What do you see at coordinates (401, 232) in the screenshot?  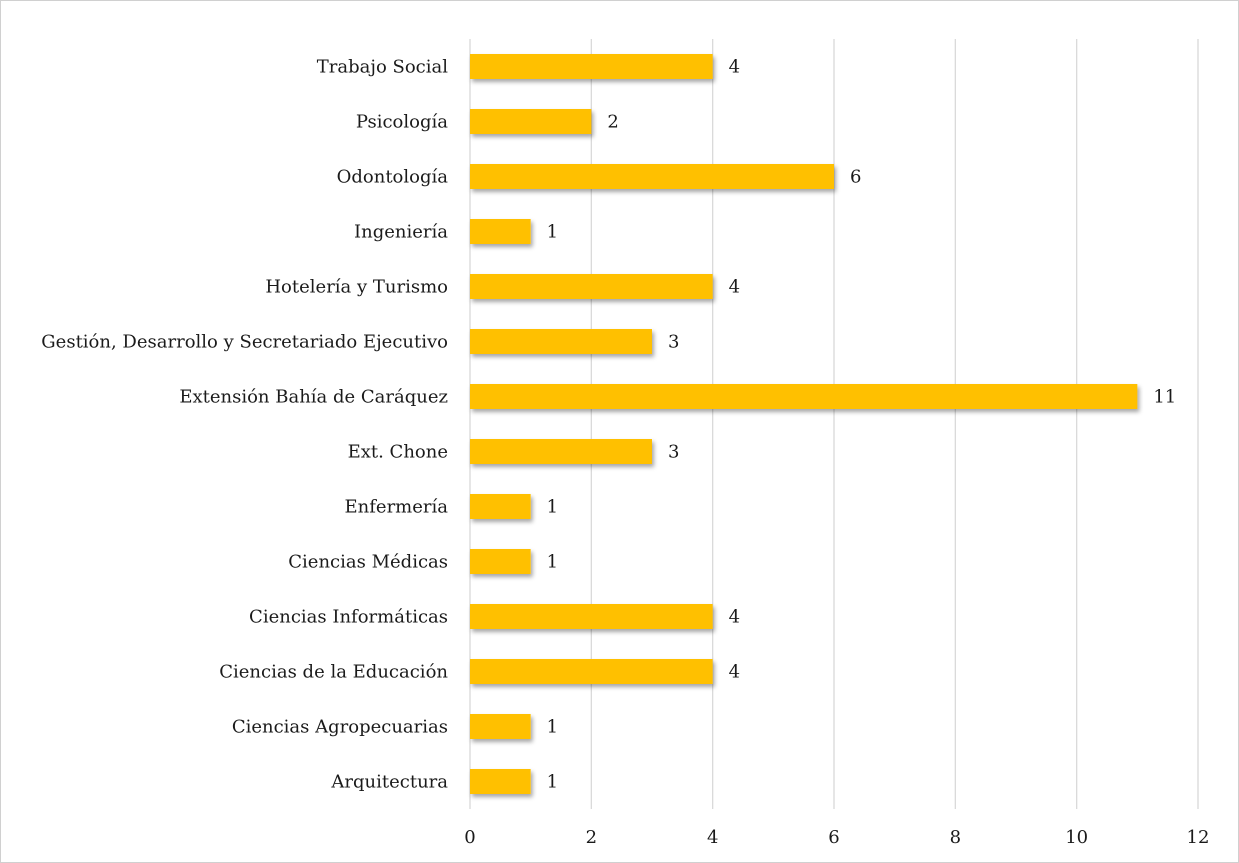 I see `category-label: Ingeniería` at bounding box center [401, 232].